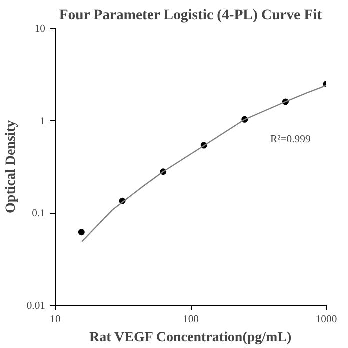 This screenshot has width=348, height=348. What do you see at coordinates (55, 320) in the screenshot?
I see `x-tick-label: 10` at bounding box center [55, 320].